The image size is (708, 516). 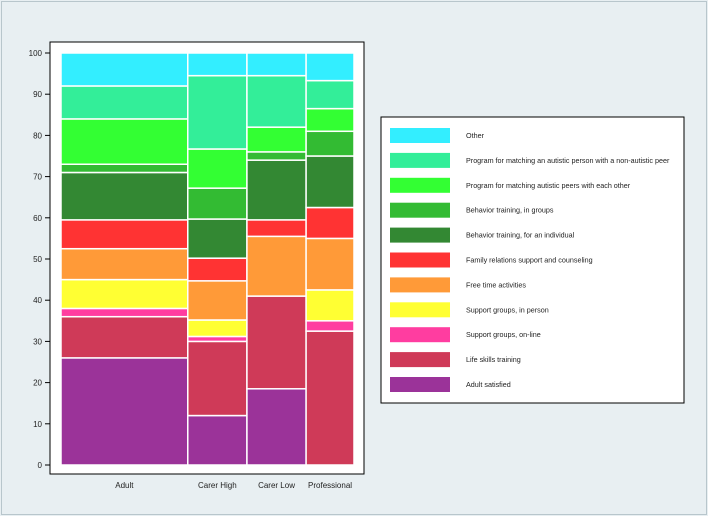 I want to click on y-tick-label: 90, so click(x=37, y=94).